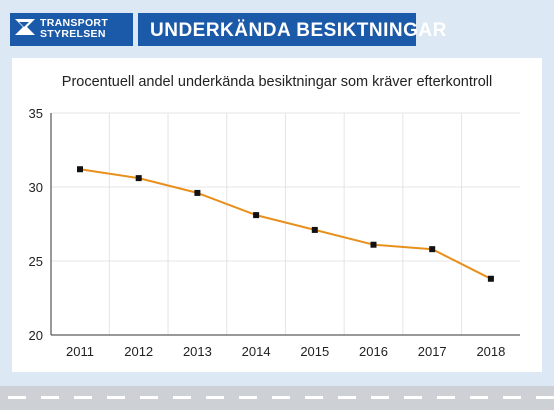 This screenshot has width=554, height=410. What do you see at coordinates (373, 244) in the screenshot?
I see `data-point-2016` at bounding box center [373, 244].